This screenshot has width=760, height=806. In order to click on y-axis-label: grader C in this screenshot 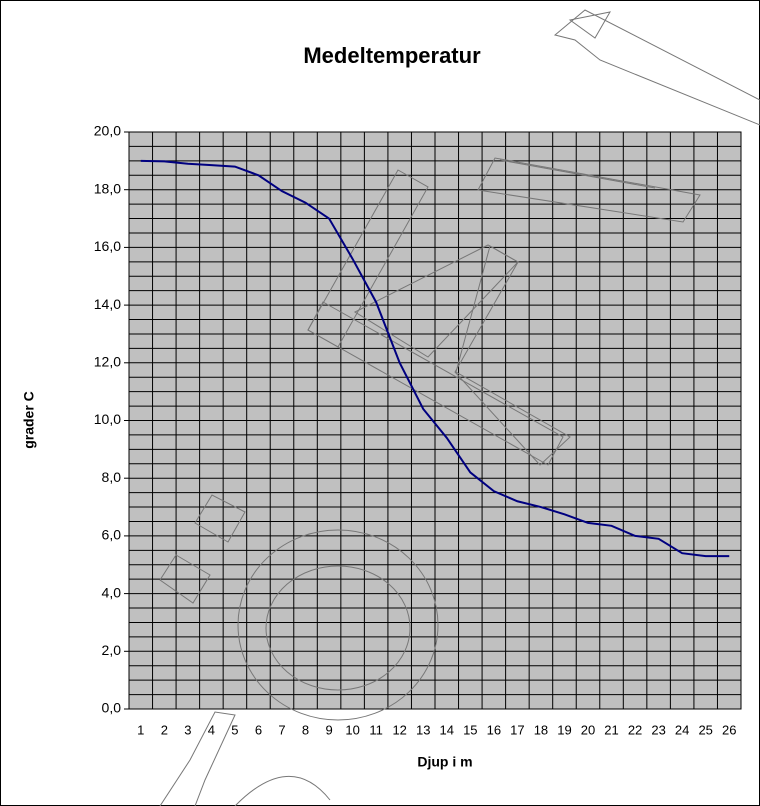, I will do `click(29, 420)`.